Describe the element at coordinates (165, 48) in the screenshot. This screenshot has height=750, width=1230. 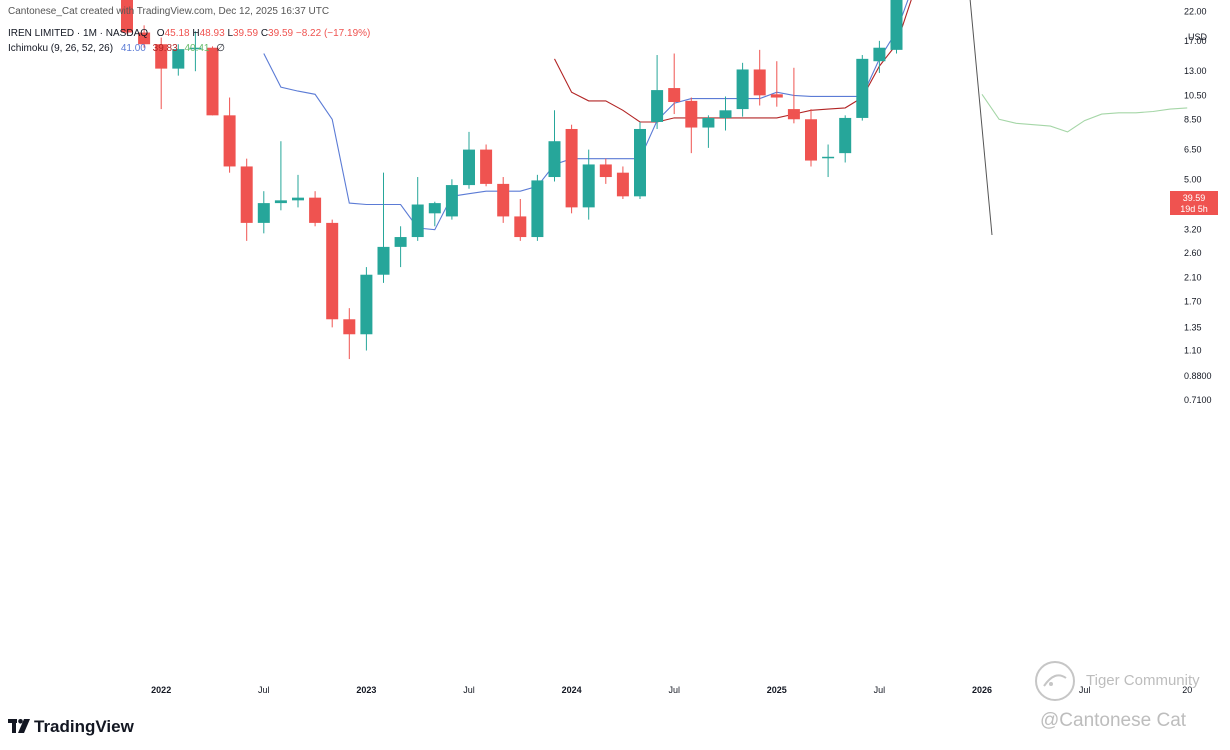
I see `base-value: 39.83` at that location.